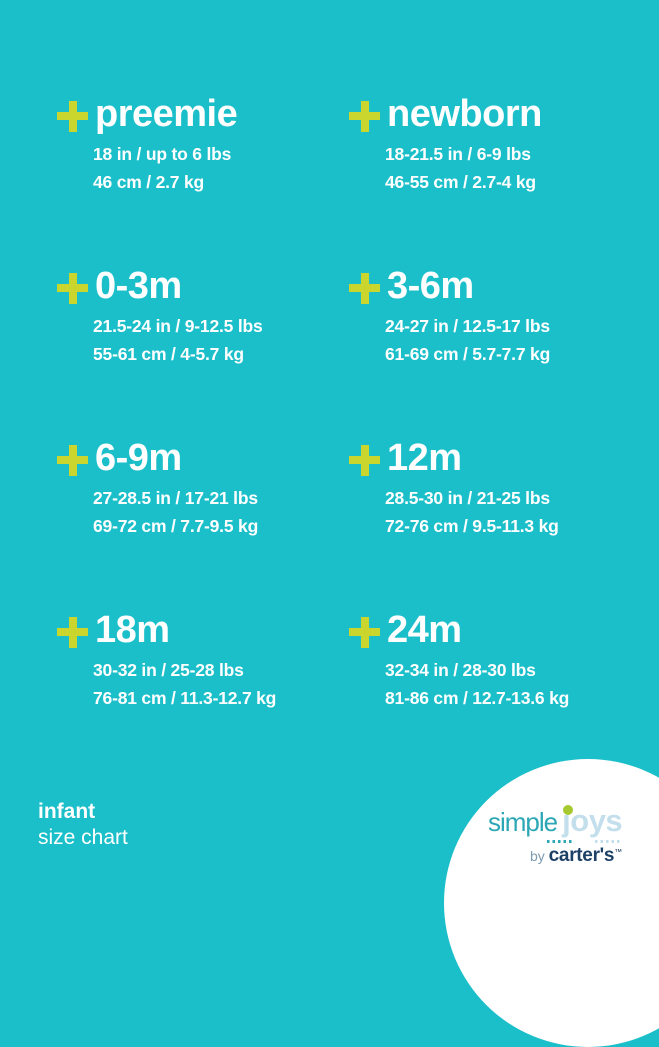 The width and height of the screenshot is (659, 1047). Describe the element at coordinates (472, 526) in the screenshot. I see `size-metric: 72-76 cm / 9.5-11.3 kg` at that location.